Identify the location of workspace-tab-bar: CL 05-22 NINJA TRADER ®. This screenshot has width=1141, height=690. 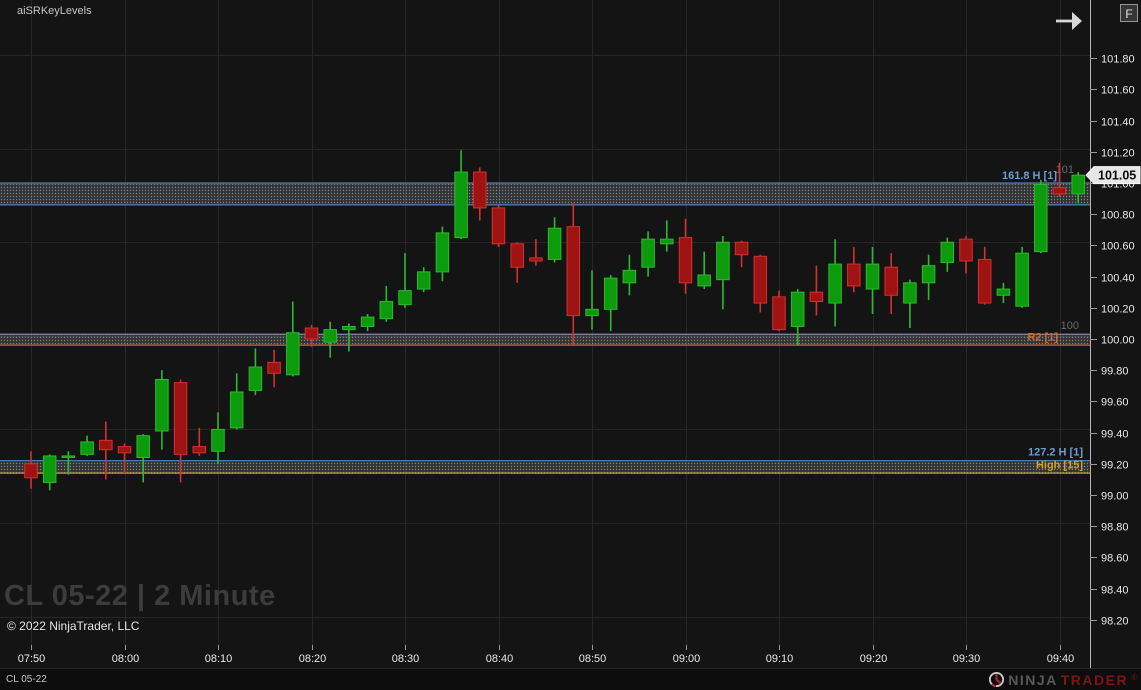
(570, 679).